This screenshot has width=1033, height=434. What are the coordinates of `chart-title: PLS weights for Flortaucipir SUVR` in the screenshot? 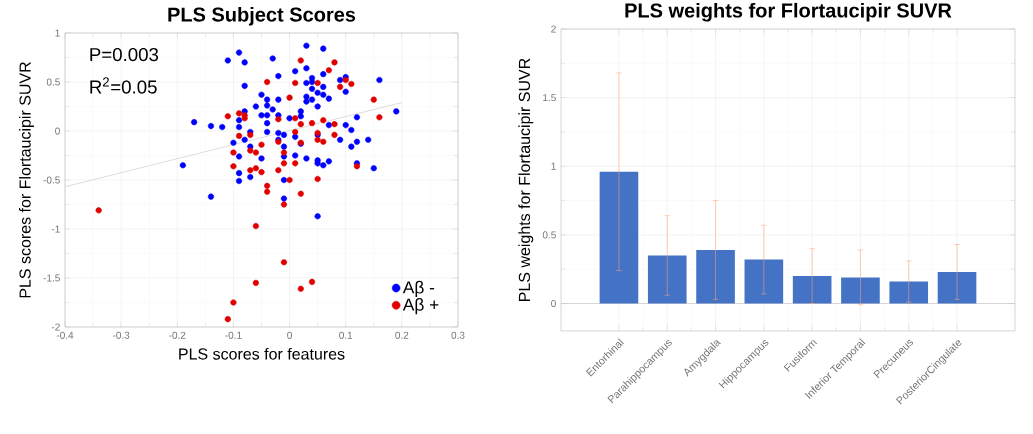 It's located at (788, 12).